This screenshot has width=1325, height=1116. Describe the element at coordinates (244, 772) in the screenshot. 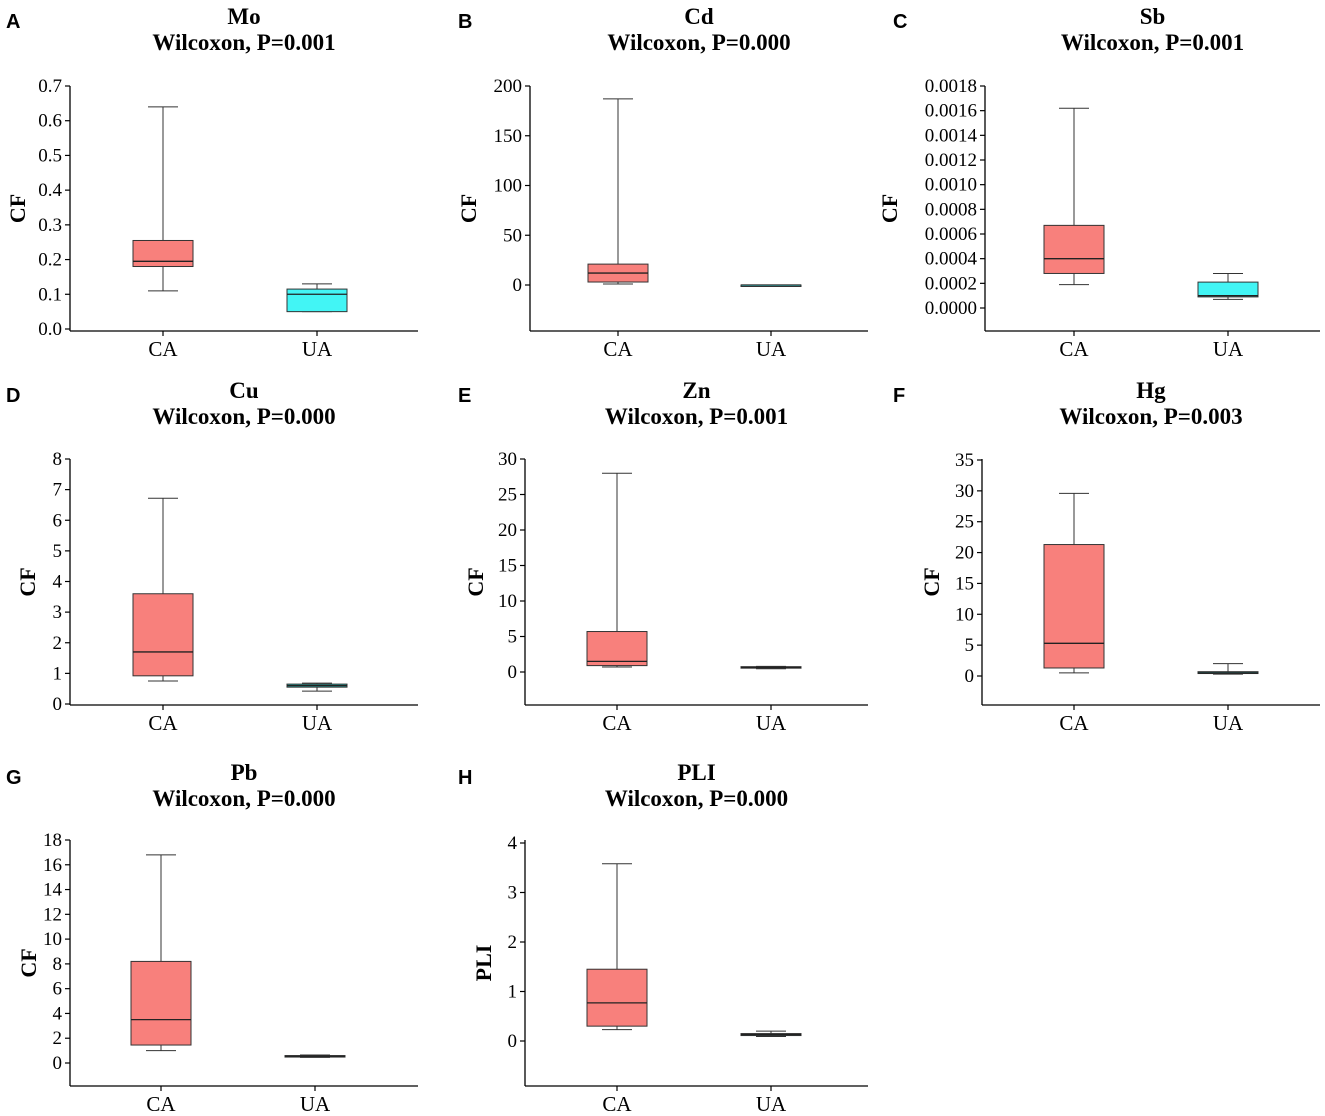

I see `chart-title: Pb` at that location.